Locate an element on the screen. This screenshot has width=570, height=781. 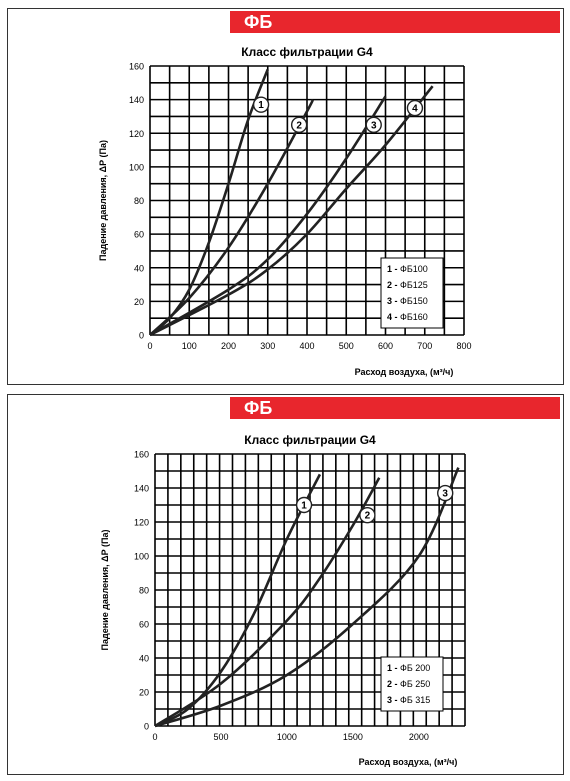
chart-1-ylabel: Падение давления, ΔP (Па) is located at coordinates (103, 200).